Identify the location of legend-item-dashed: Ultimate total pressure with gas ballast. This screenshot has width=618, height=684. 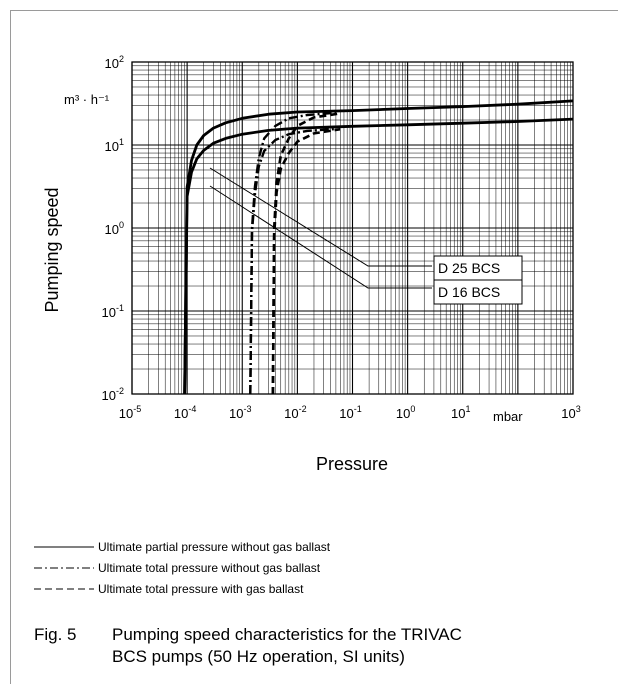
(182, 588).